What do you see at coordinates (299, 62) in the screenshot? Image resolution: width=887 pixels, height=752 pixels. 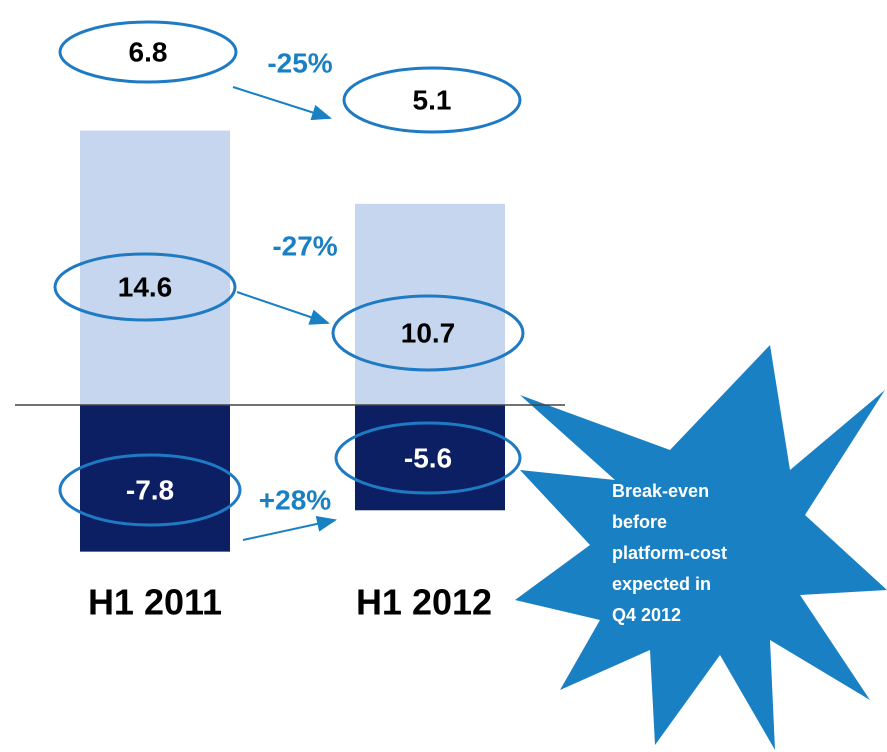 I see `change-label: -25%` at bounding box center [299, 62].